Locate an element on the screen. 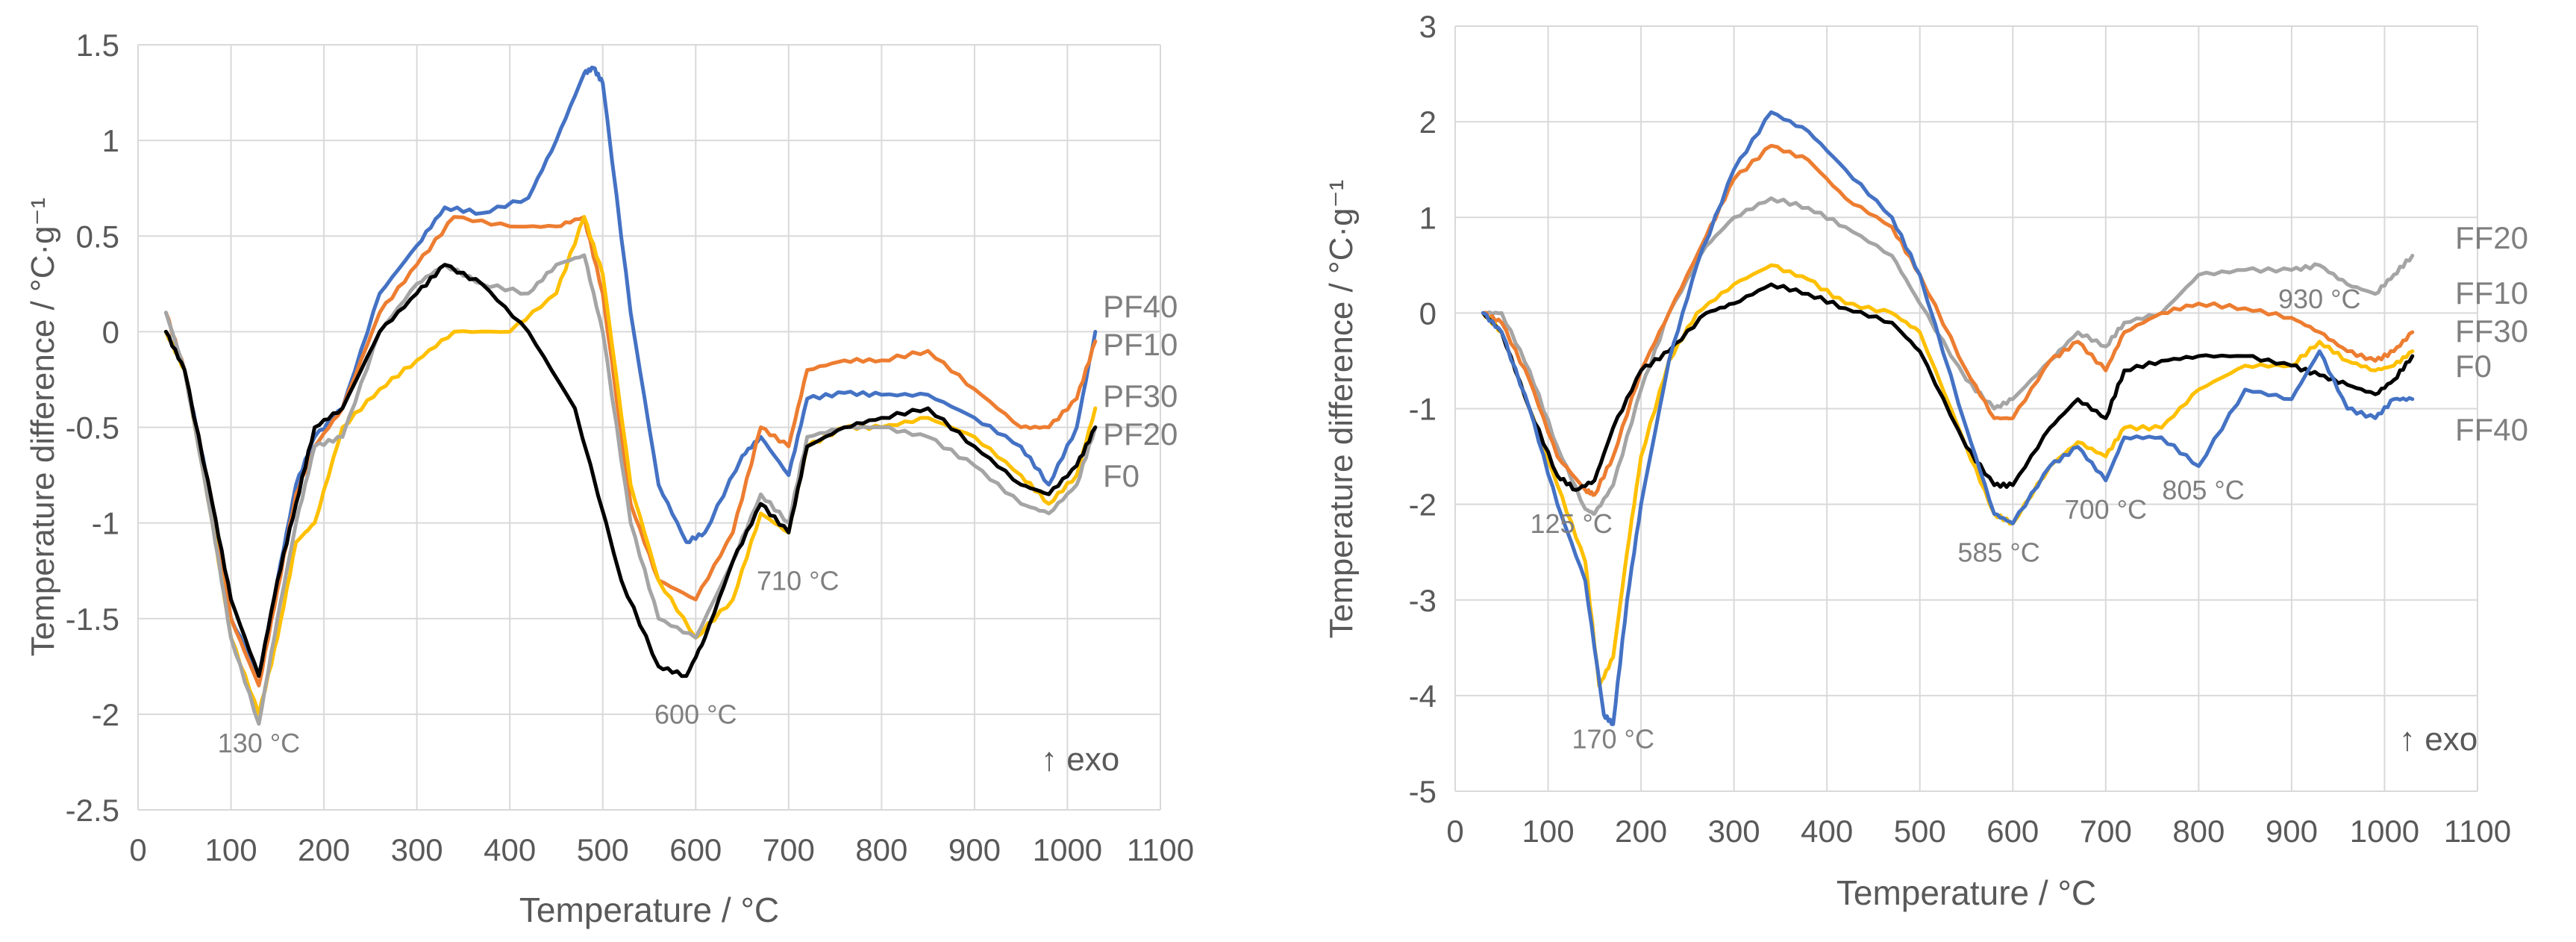 This screenshot has width=2576, height=942. legend-label-pf10: PF10 is located at coordinates (1140, 344).